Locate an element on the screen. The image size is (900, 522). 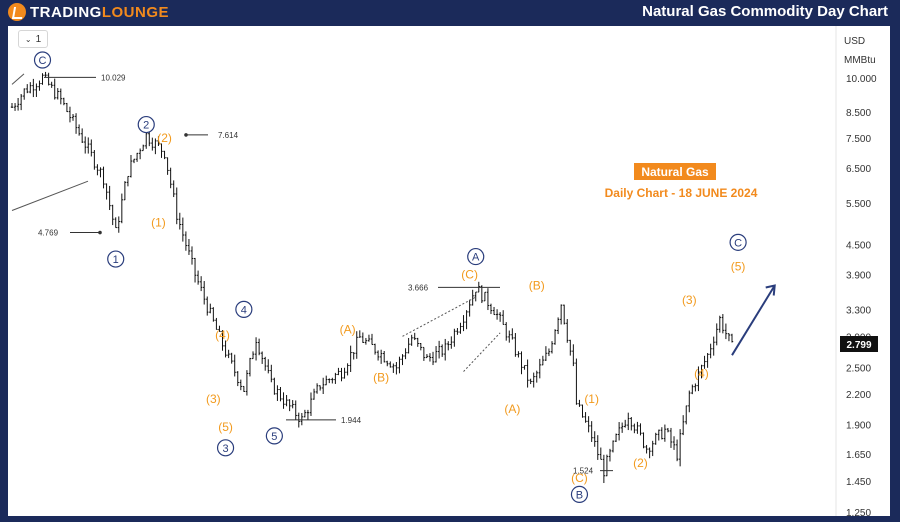
wave-label: B is located at coordinates (579, 495).